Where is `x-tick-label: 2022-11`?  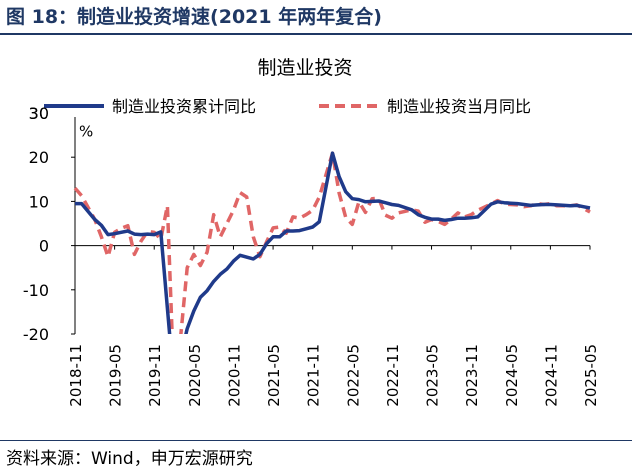
x-tick-label: 2022-11 is located at coordinates (393, 375).